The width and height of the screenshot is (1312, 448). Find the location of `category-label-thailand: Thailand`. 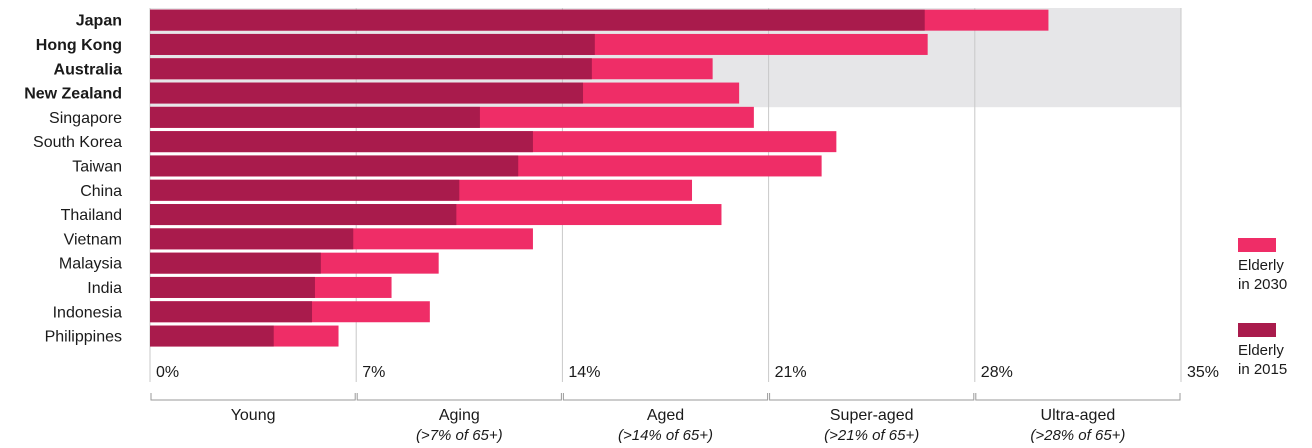

category-label-thailand: Thailand is located at coordinates (91, 215).